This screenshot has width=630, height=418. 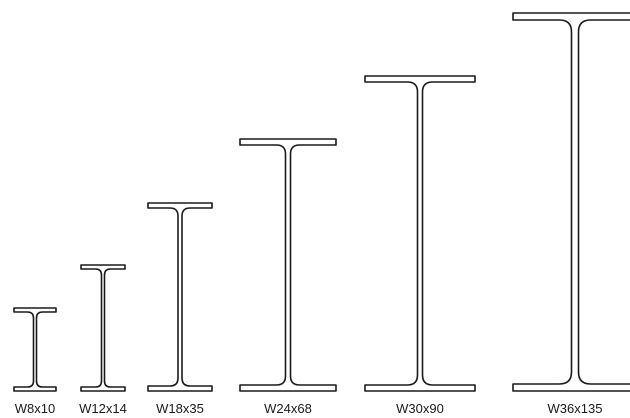 I want to click on beam-outline-w8x10, so click(x=35, y=349).